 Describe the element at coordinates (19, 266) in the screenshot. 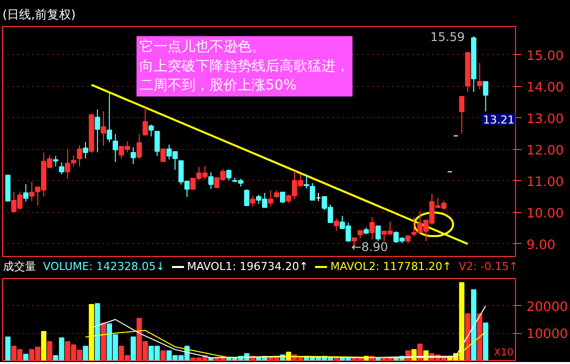

I see `chart-title: 成交量` at that location.